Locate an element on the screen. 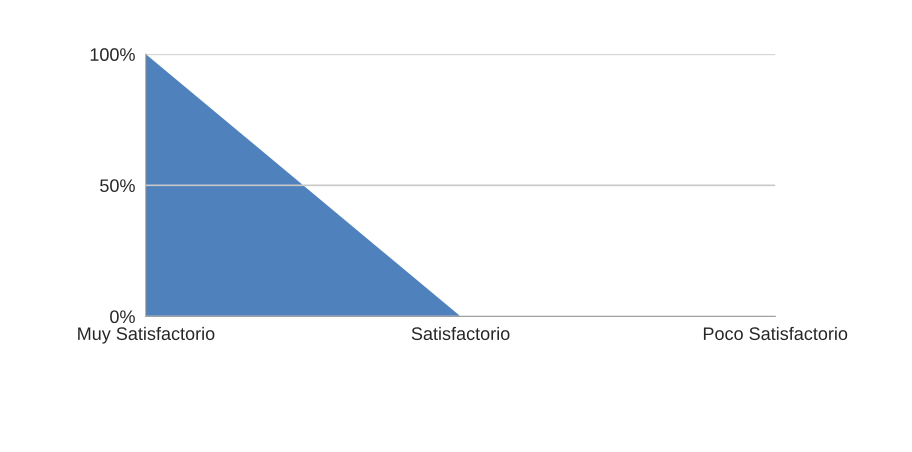 The image size is (912, 452). y-tick-label: 100% is located at coordinates (112, 54).